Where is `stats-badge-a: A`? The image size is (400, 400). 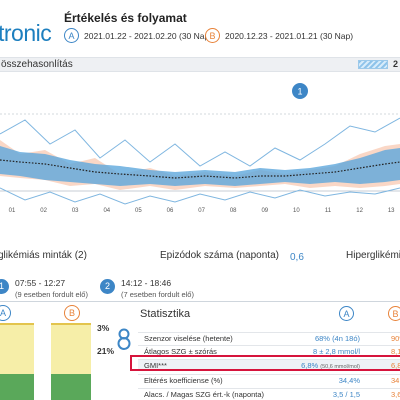
stats-badge-a: A is located at coordinates (346, 313).